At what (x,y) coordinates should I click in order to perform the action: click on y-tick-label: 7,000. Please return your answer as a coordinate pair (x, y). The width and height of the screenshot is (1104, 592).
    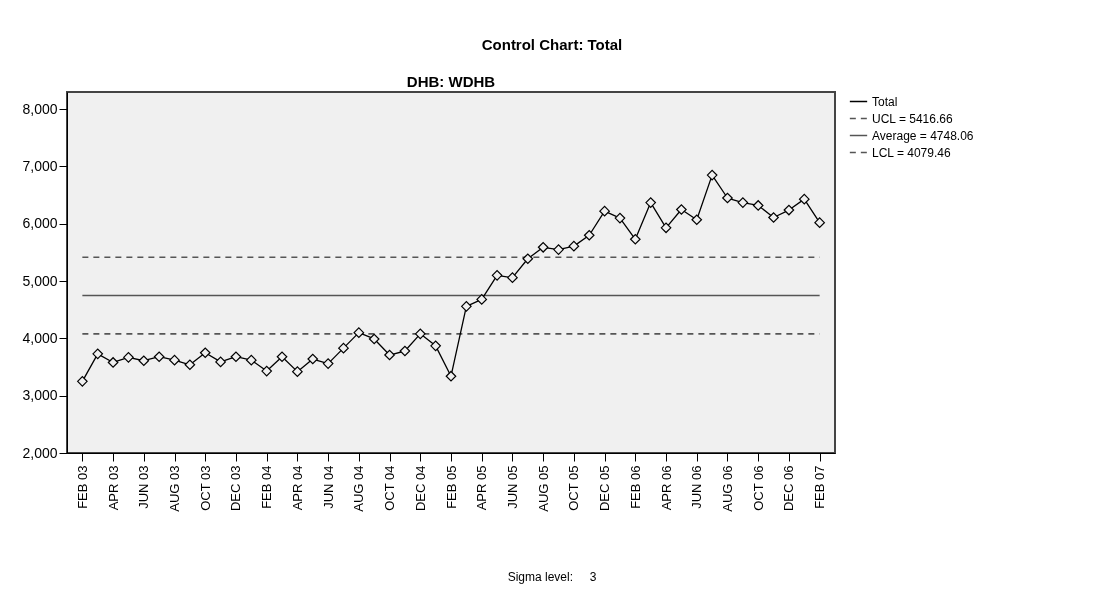
    Looking at the image, I should click on (40, 165).